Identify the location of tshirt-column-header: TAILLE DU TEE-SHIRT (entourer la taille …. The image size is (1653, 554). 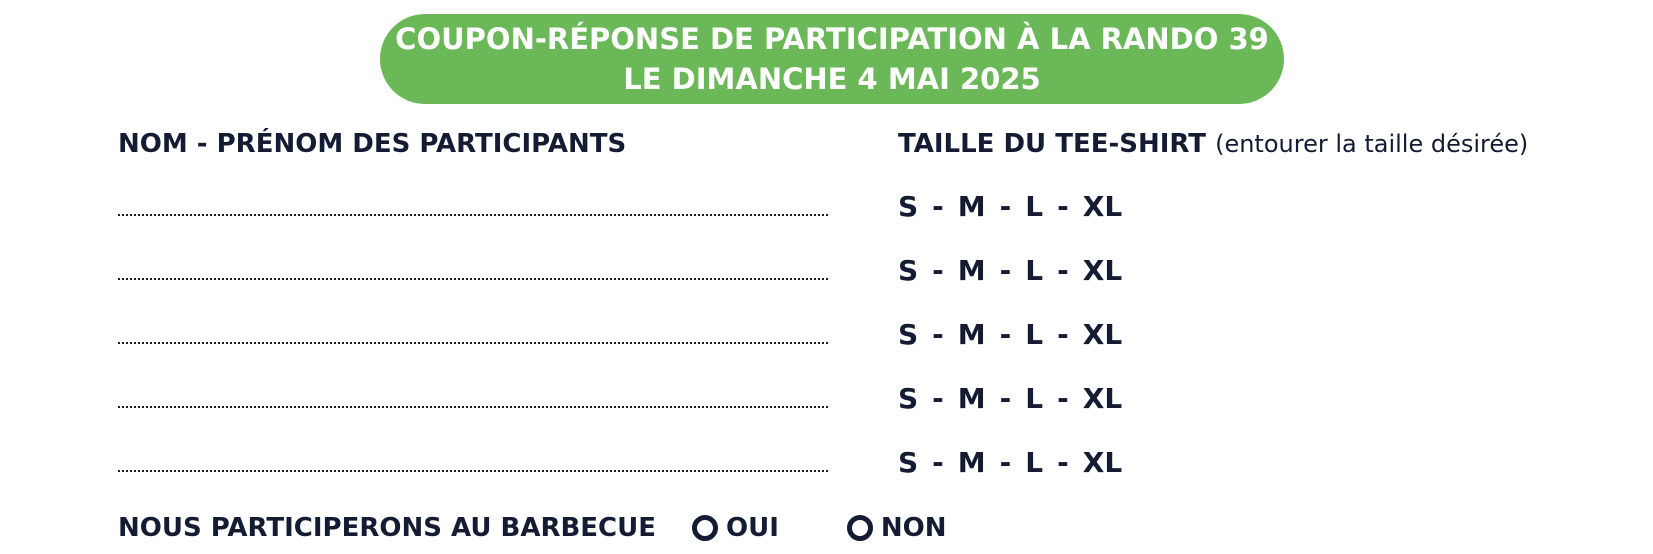
(1213, 144).